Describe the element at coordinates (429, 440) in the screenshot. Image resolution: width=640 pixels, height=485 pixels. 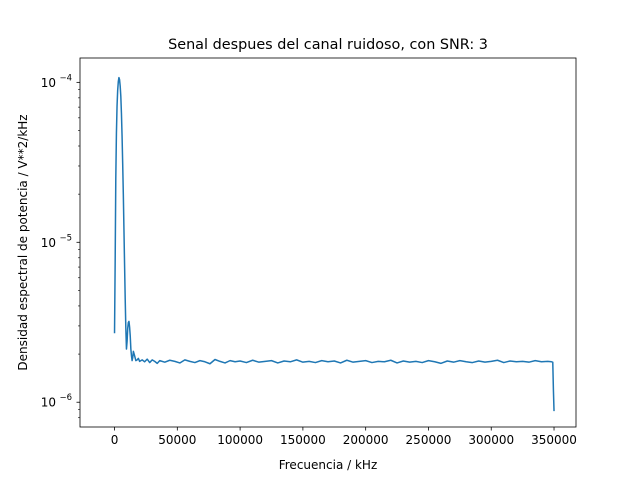
I see `x-tick-label: 250000` at that location.